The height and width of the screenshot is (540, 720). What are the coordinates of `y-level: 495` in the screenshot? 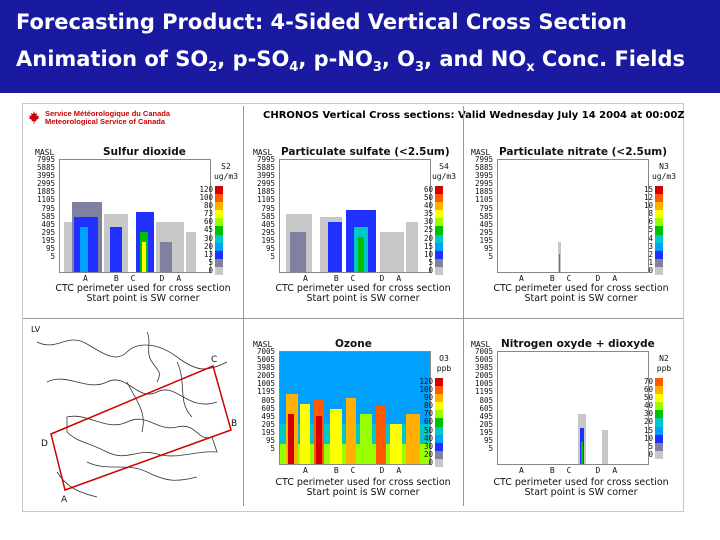 It's located at (486, 416).